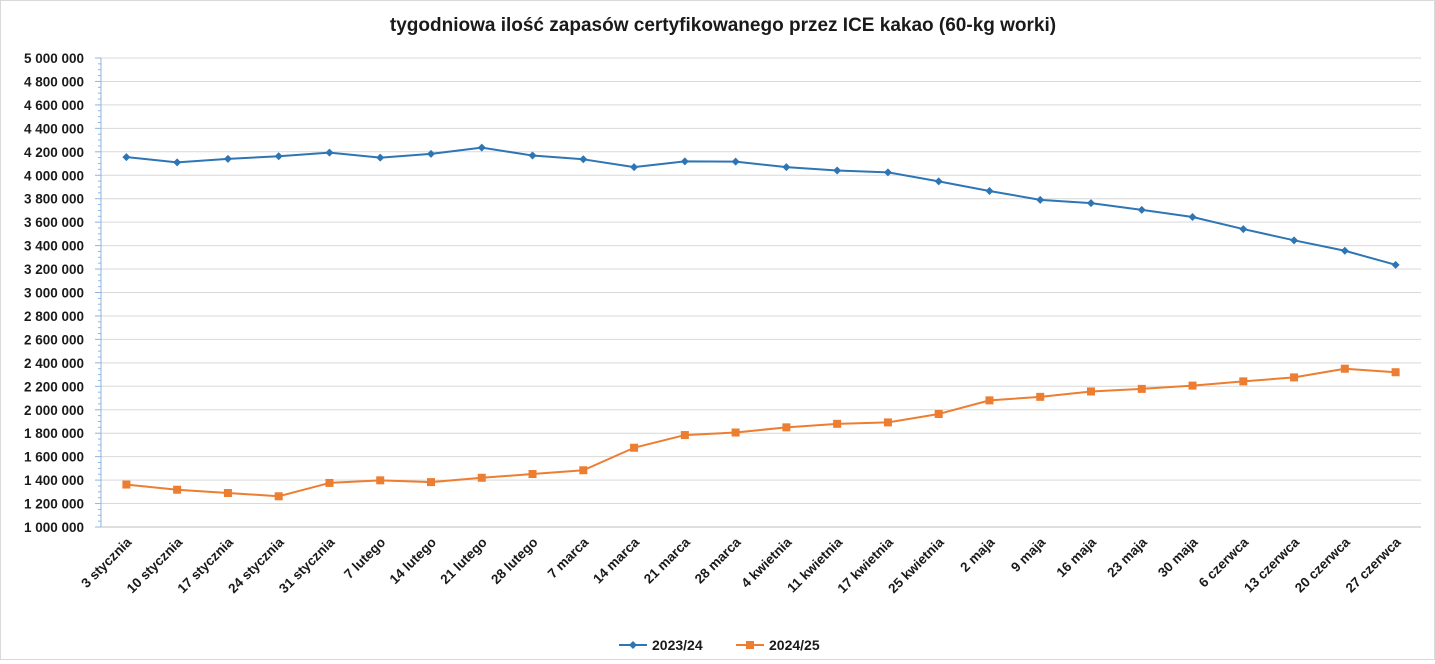 This screenshot has width=1435, height=664. What do you see at coordinates (54, 363) in the screenshot?
I see `y-tick-label: 2 400 000` at bounding box center [54, 363].